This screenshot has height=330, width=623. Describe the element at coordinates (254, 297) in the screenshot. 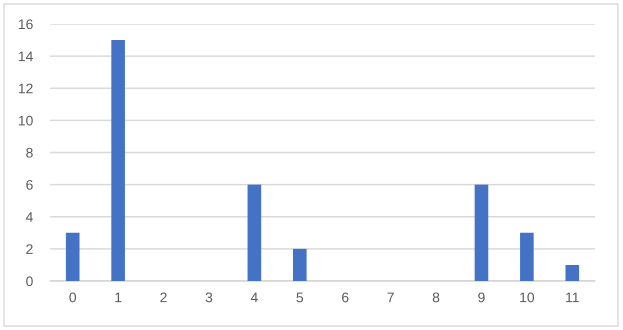

I see `x-tick-label: 4` at that location.